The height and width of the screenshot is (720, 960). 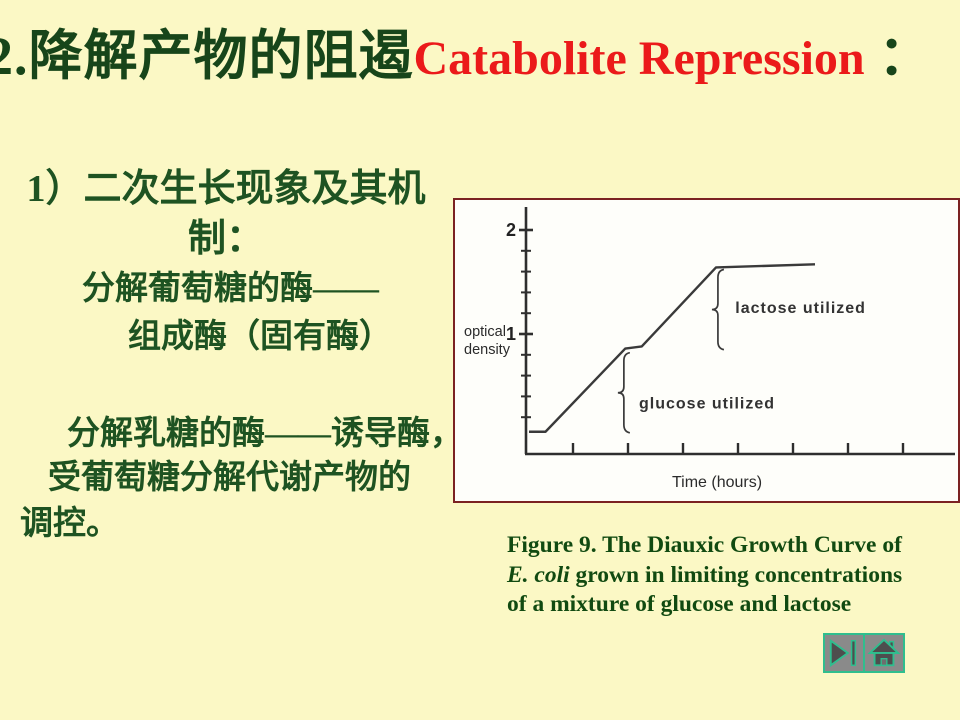 What do you see at coordinates (229, 478) in the screenshot?
I see `lactose-enzyme-line-2: 受葡萄糖分解代谢产物的` at bounding box center [229, 478].